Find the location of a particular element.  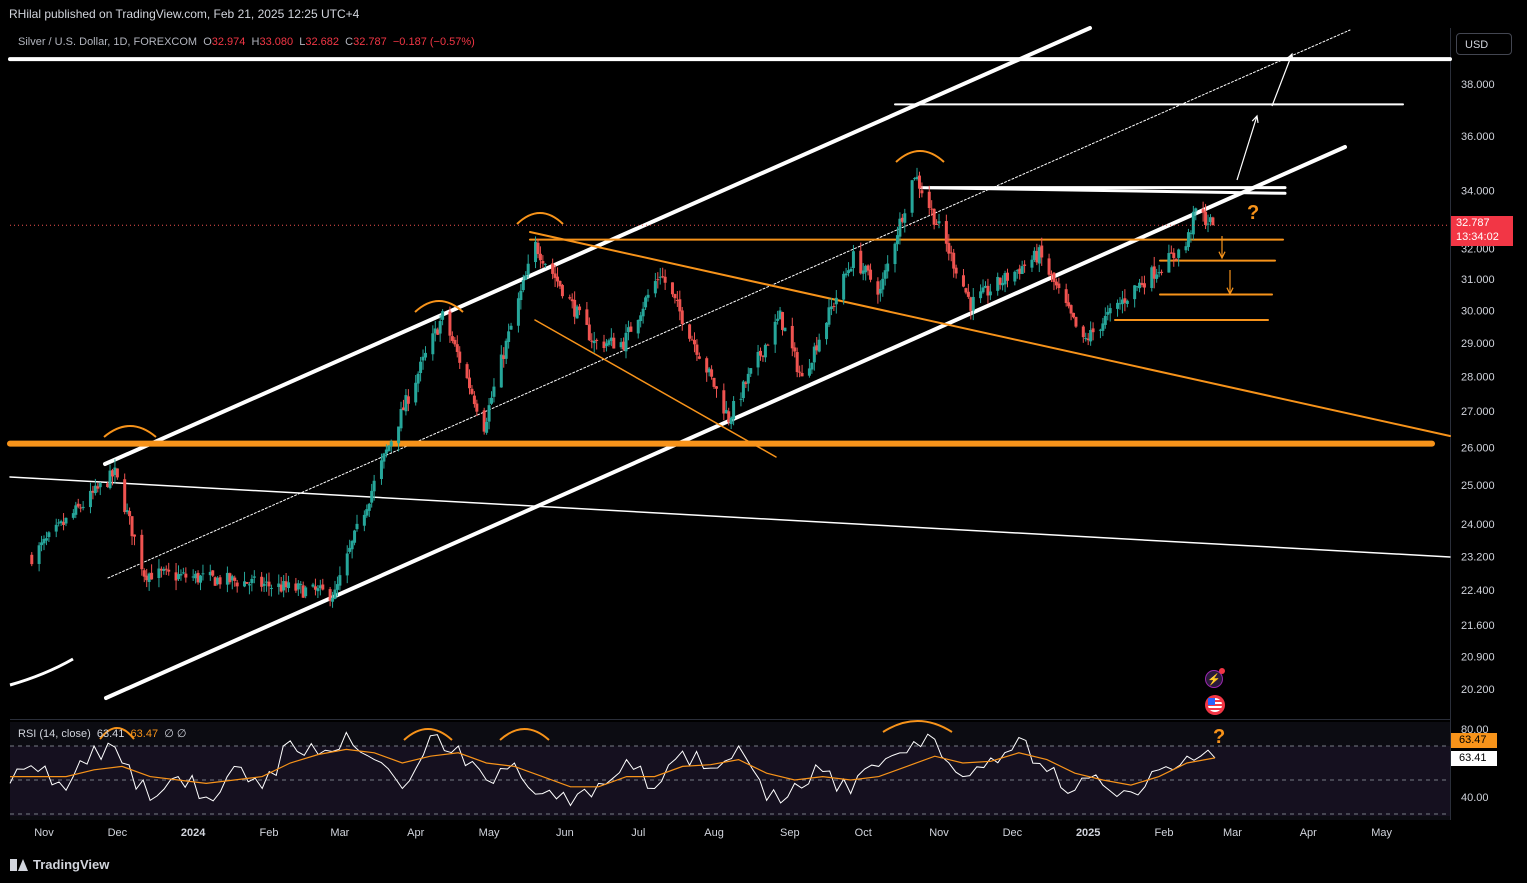

rsi-ma-tag: 63.47 is located at coordinates (1474, 740).